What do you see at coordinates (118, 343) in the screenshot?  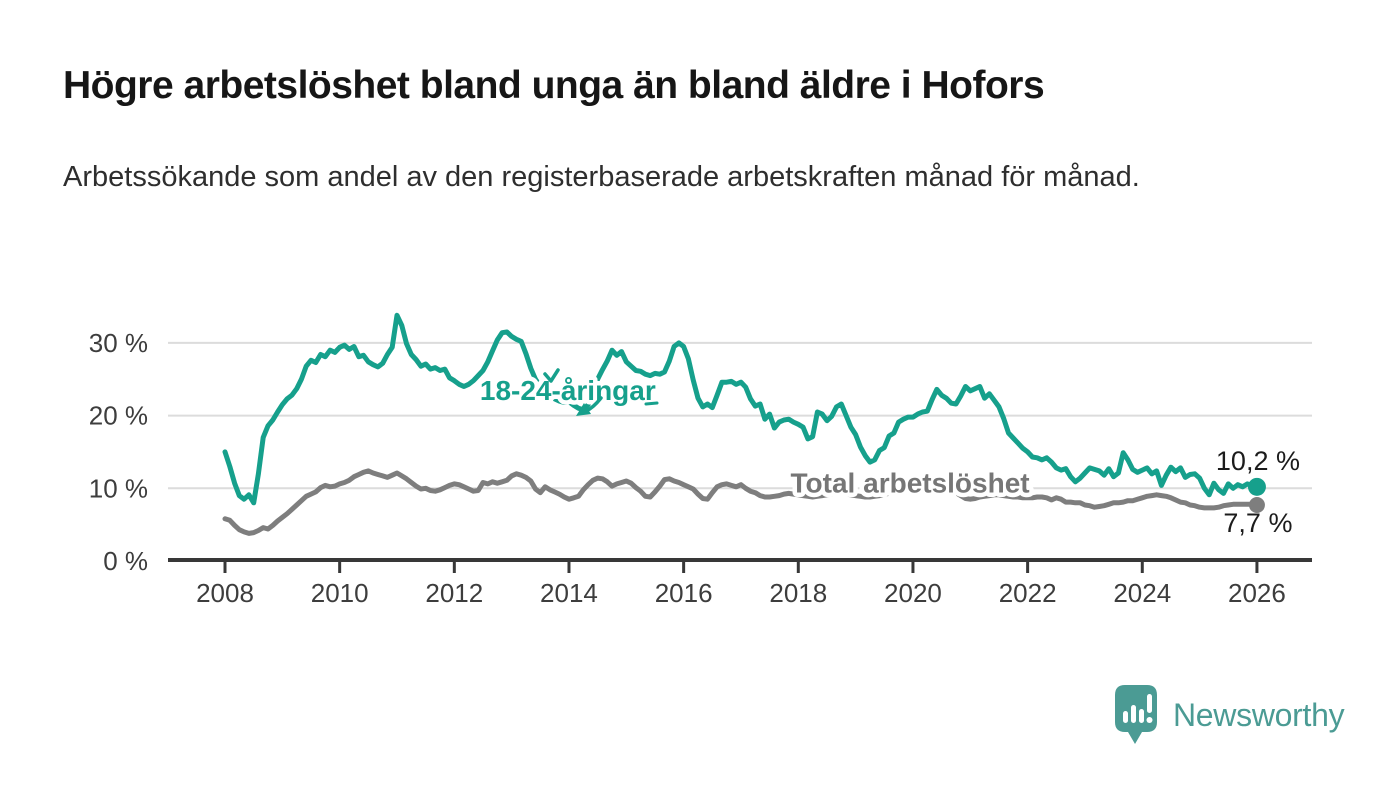 I see `y-axis-label-30: 30 %` at bounding box center [118, 343].